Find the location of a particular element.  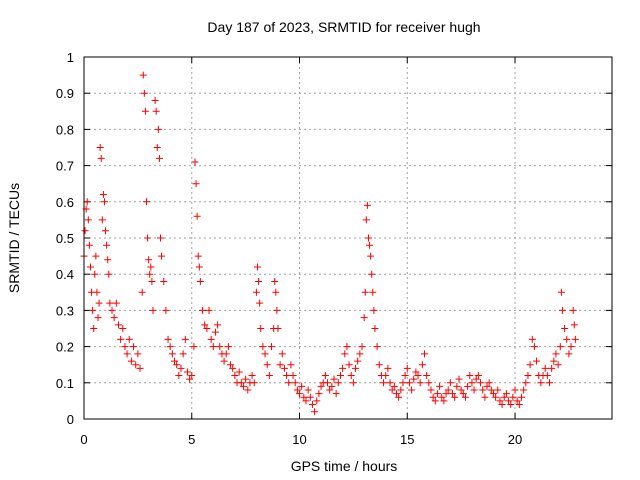

y-tick-label: 0.3 is located at coordinates (65, 310).